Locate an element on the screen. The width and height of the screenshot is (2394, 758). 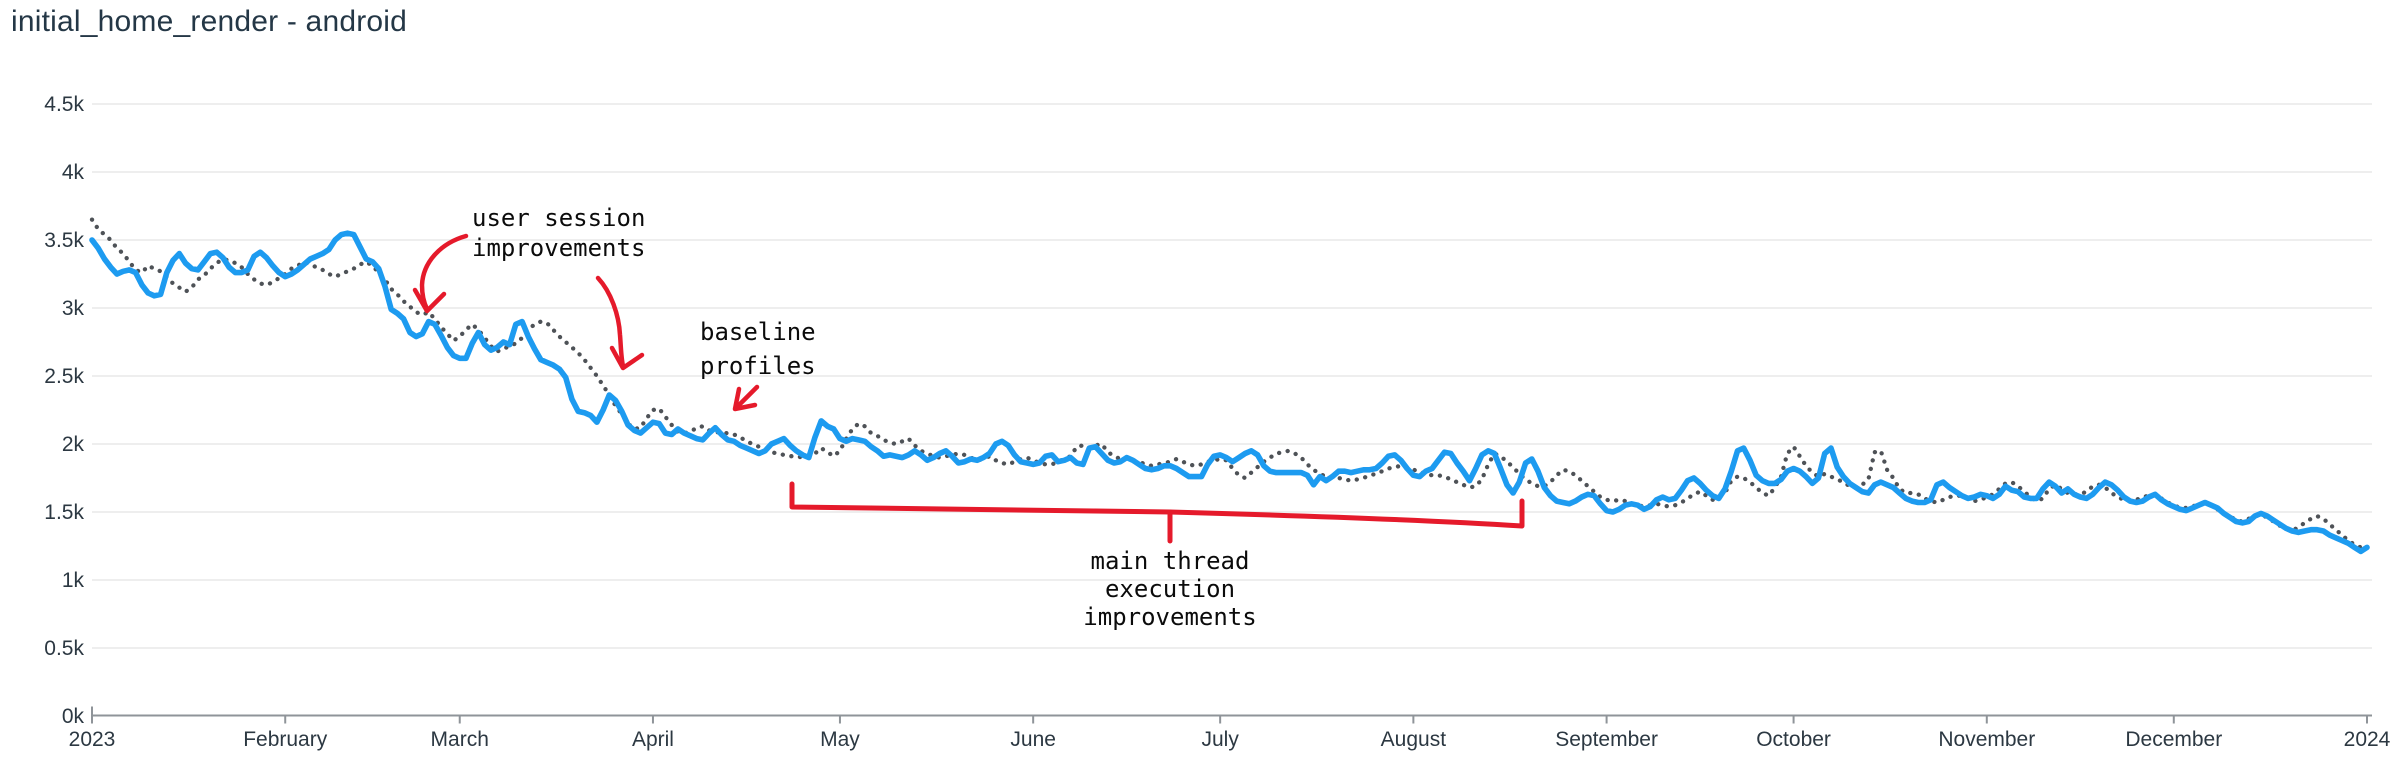
x-tick-label: September is located at coordinates (1606, 739).